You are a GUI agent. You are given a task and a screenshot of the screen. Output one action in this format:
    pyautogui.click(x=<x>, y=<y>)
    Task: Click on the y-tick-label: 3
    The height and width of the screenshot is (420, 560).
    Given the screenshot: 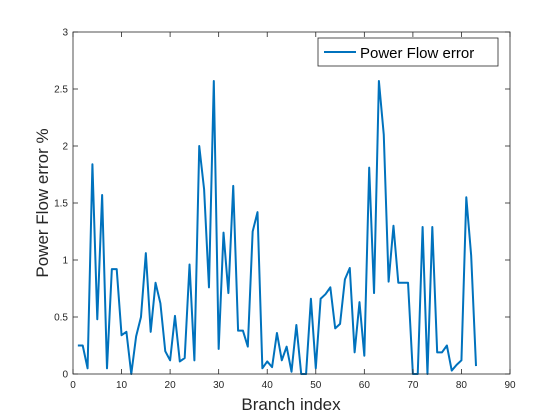 What is the action you would take?
    pyautogui.click(x=65, y=33)
    